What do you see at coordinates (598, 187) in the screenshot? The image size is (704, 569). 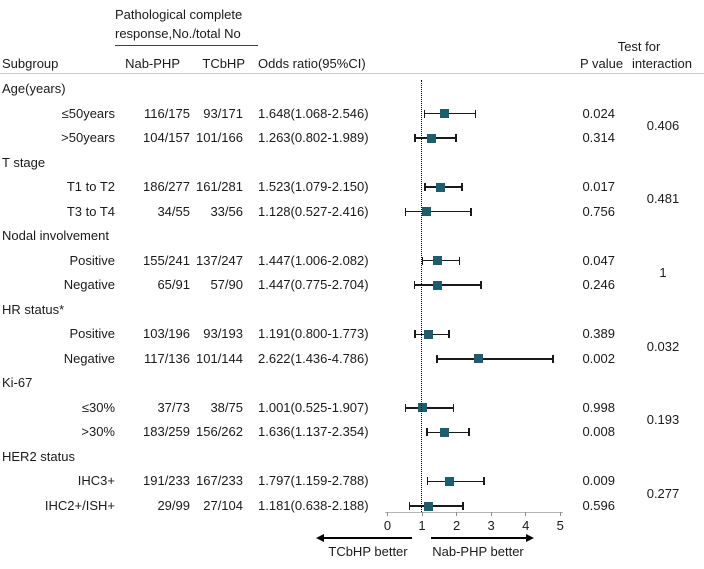 I see `p-value: 0.017` at bounding box center [598, 187].